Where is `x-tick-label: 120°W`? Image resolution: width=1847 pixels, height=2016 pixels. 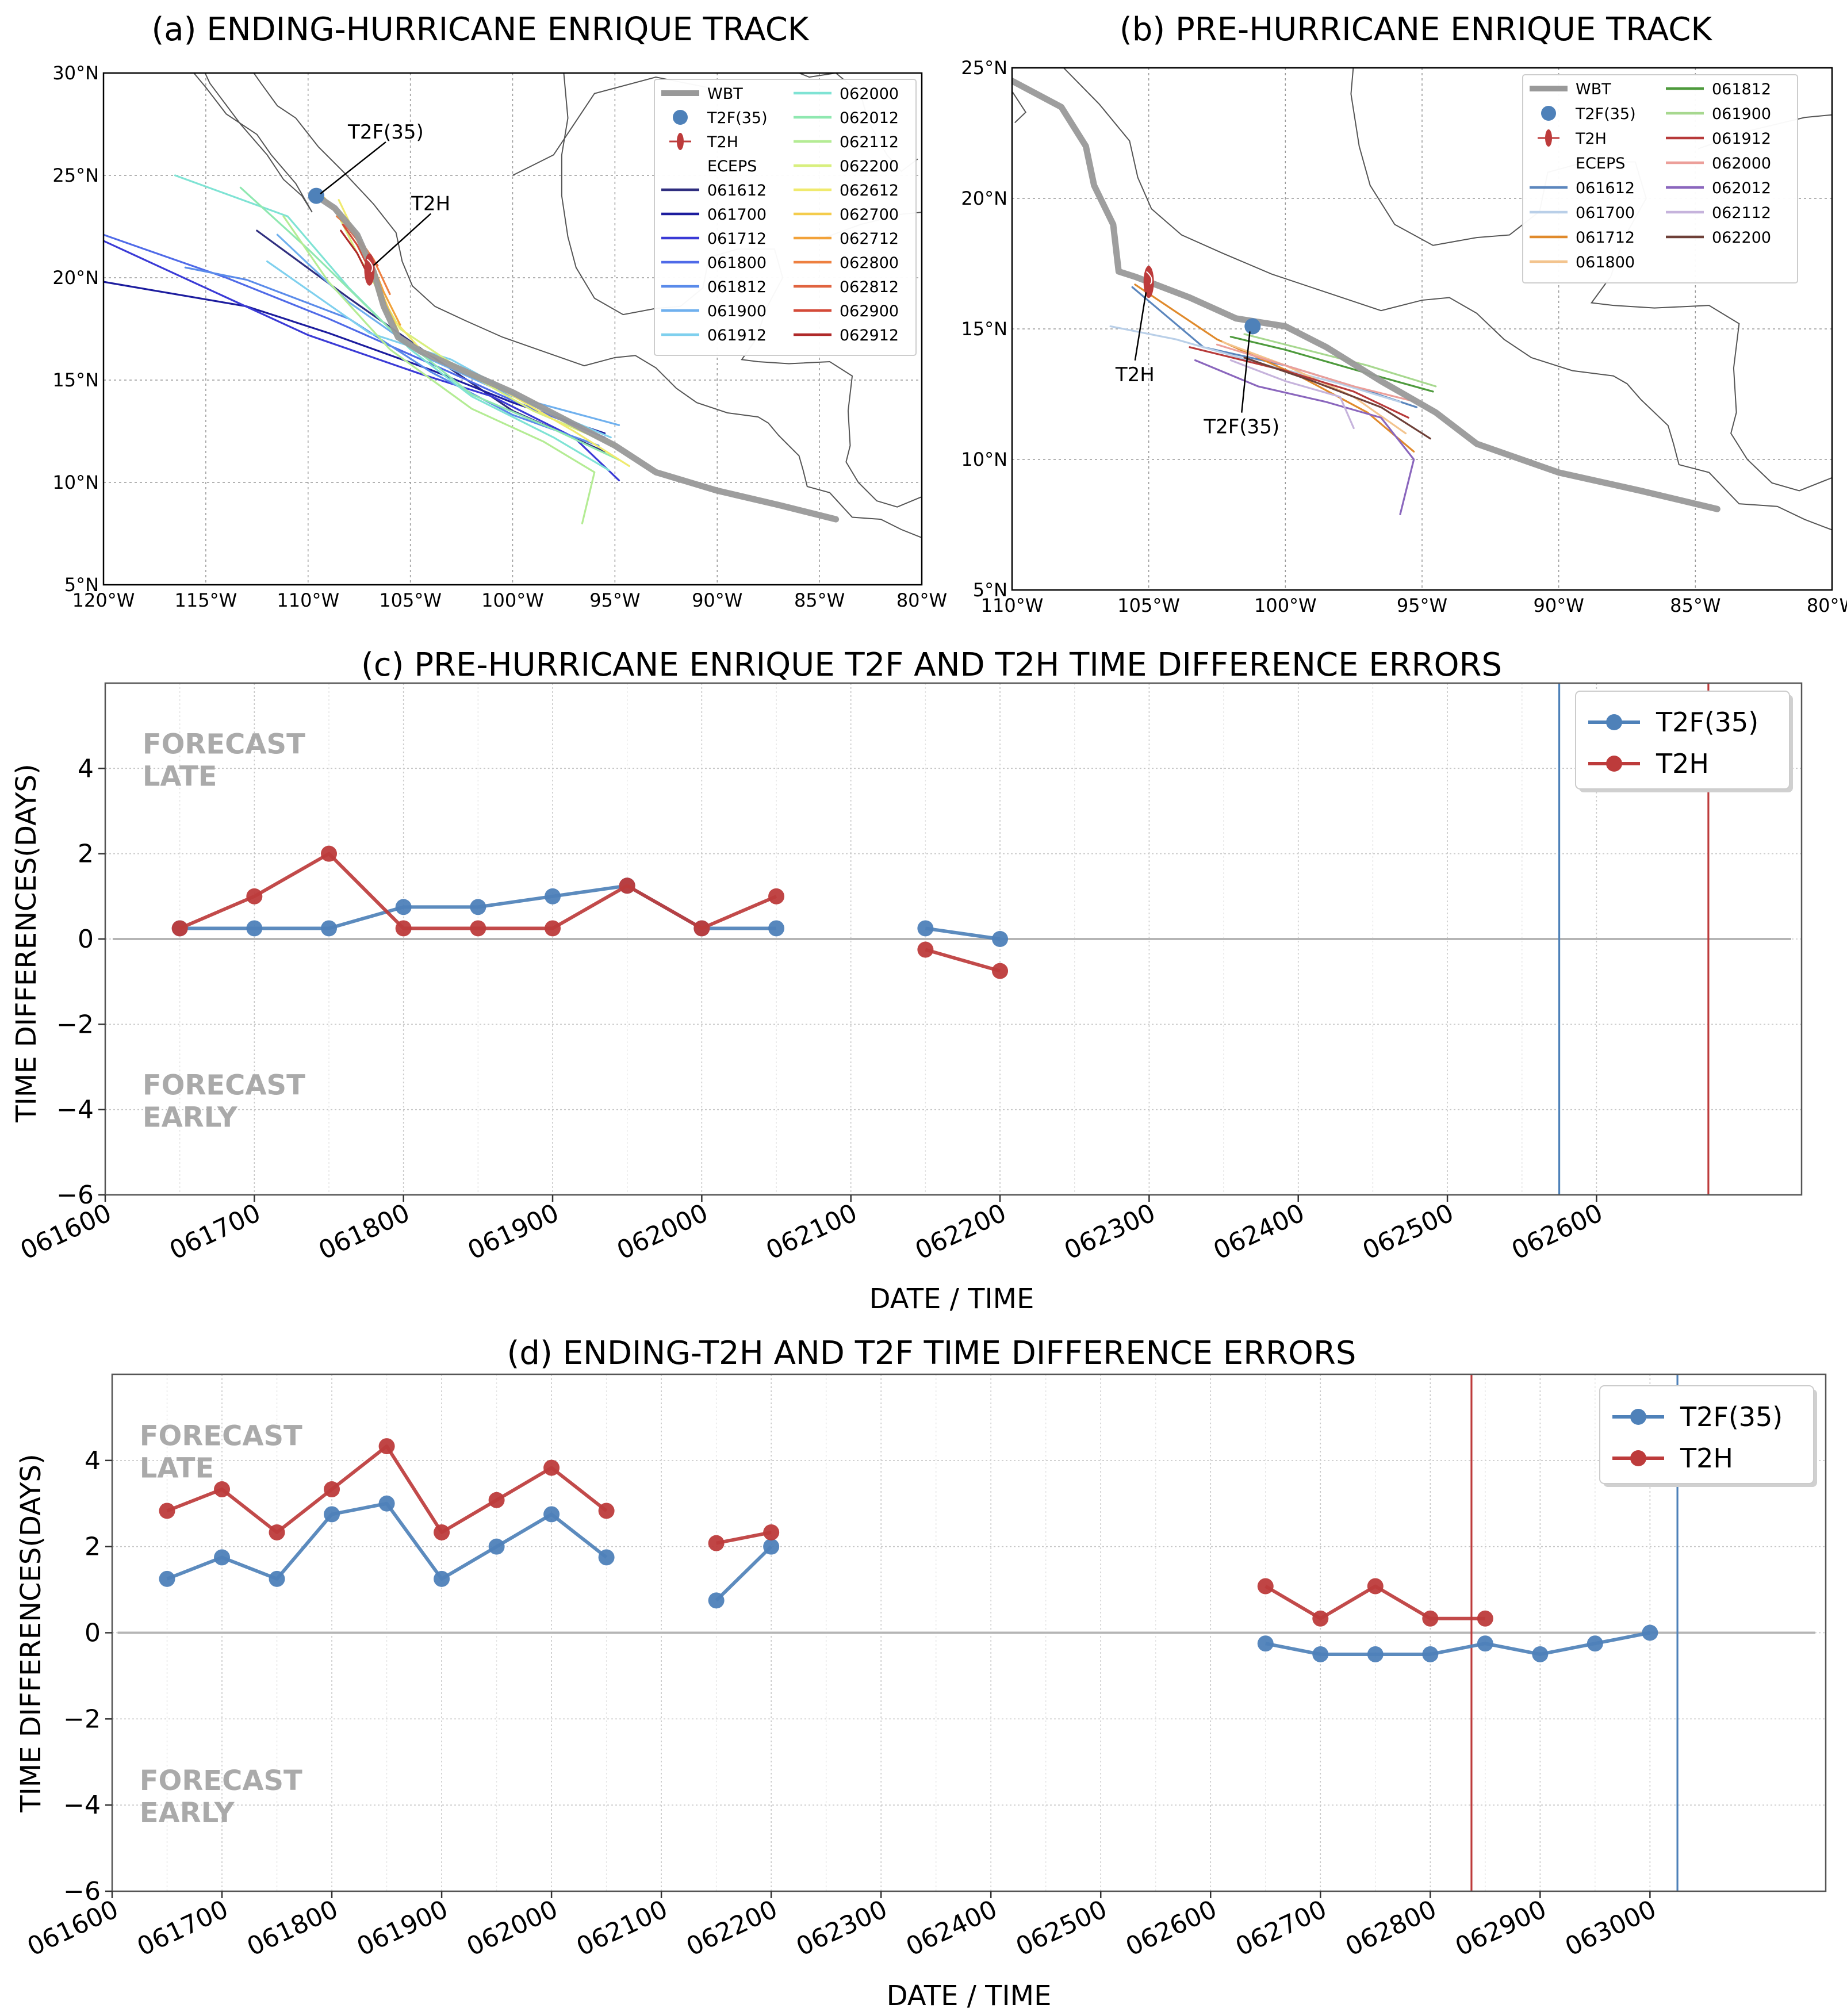 x-tick-label: 120°W is located at coordinates (103, 600).